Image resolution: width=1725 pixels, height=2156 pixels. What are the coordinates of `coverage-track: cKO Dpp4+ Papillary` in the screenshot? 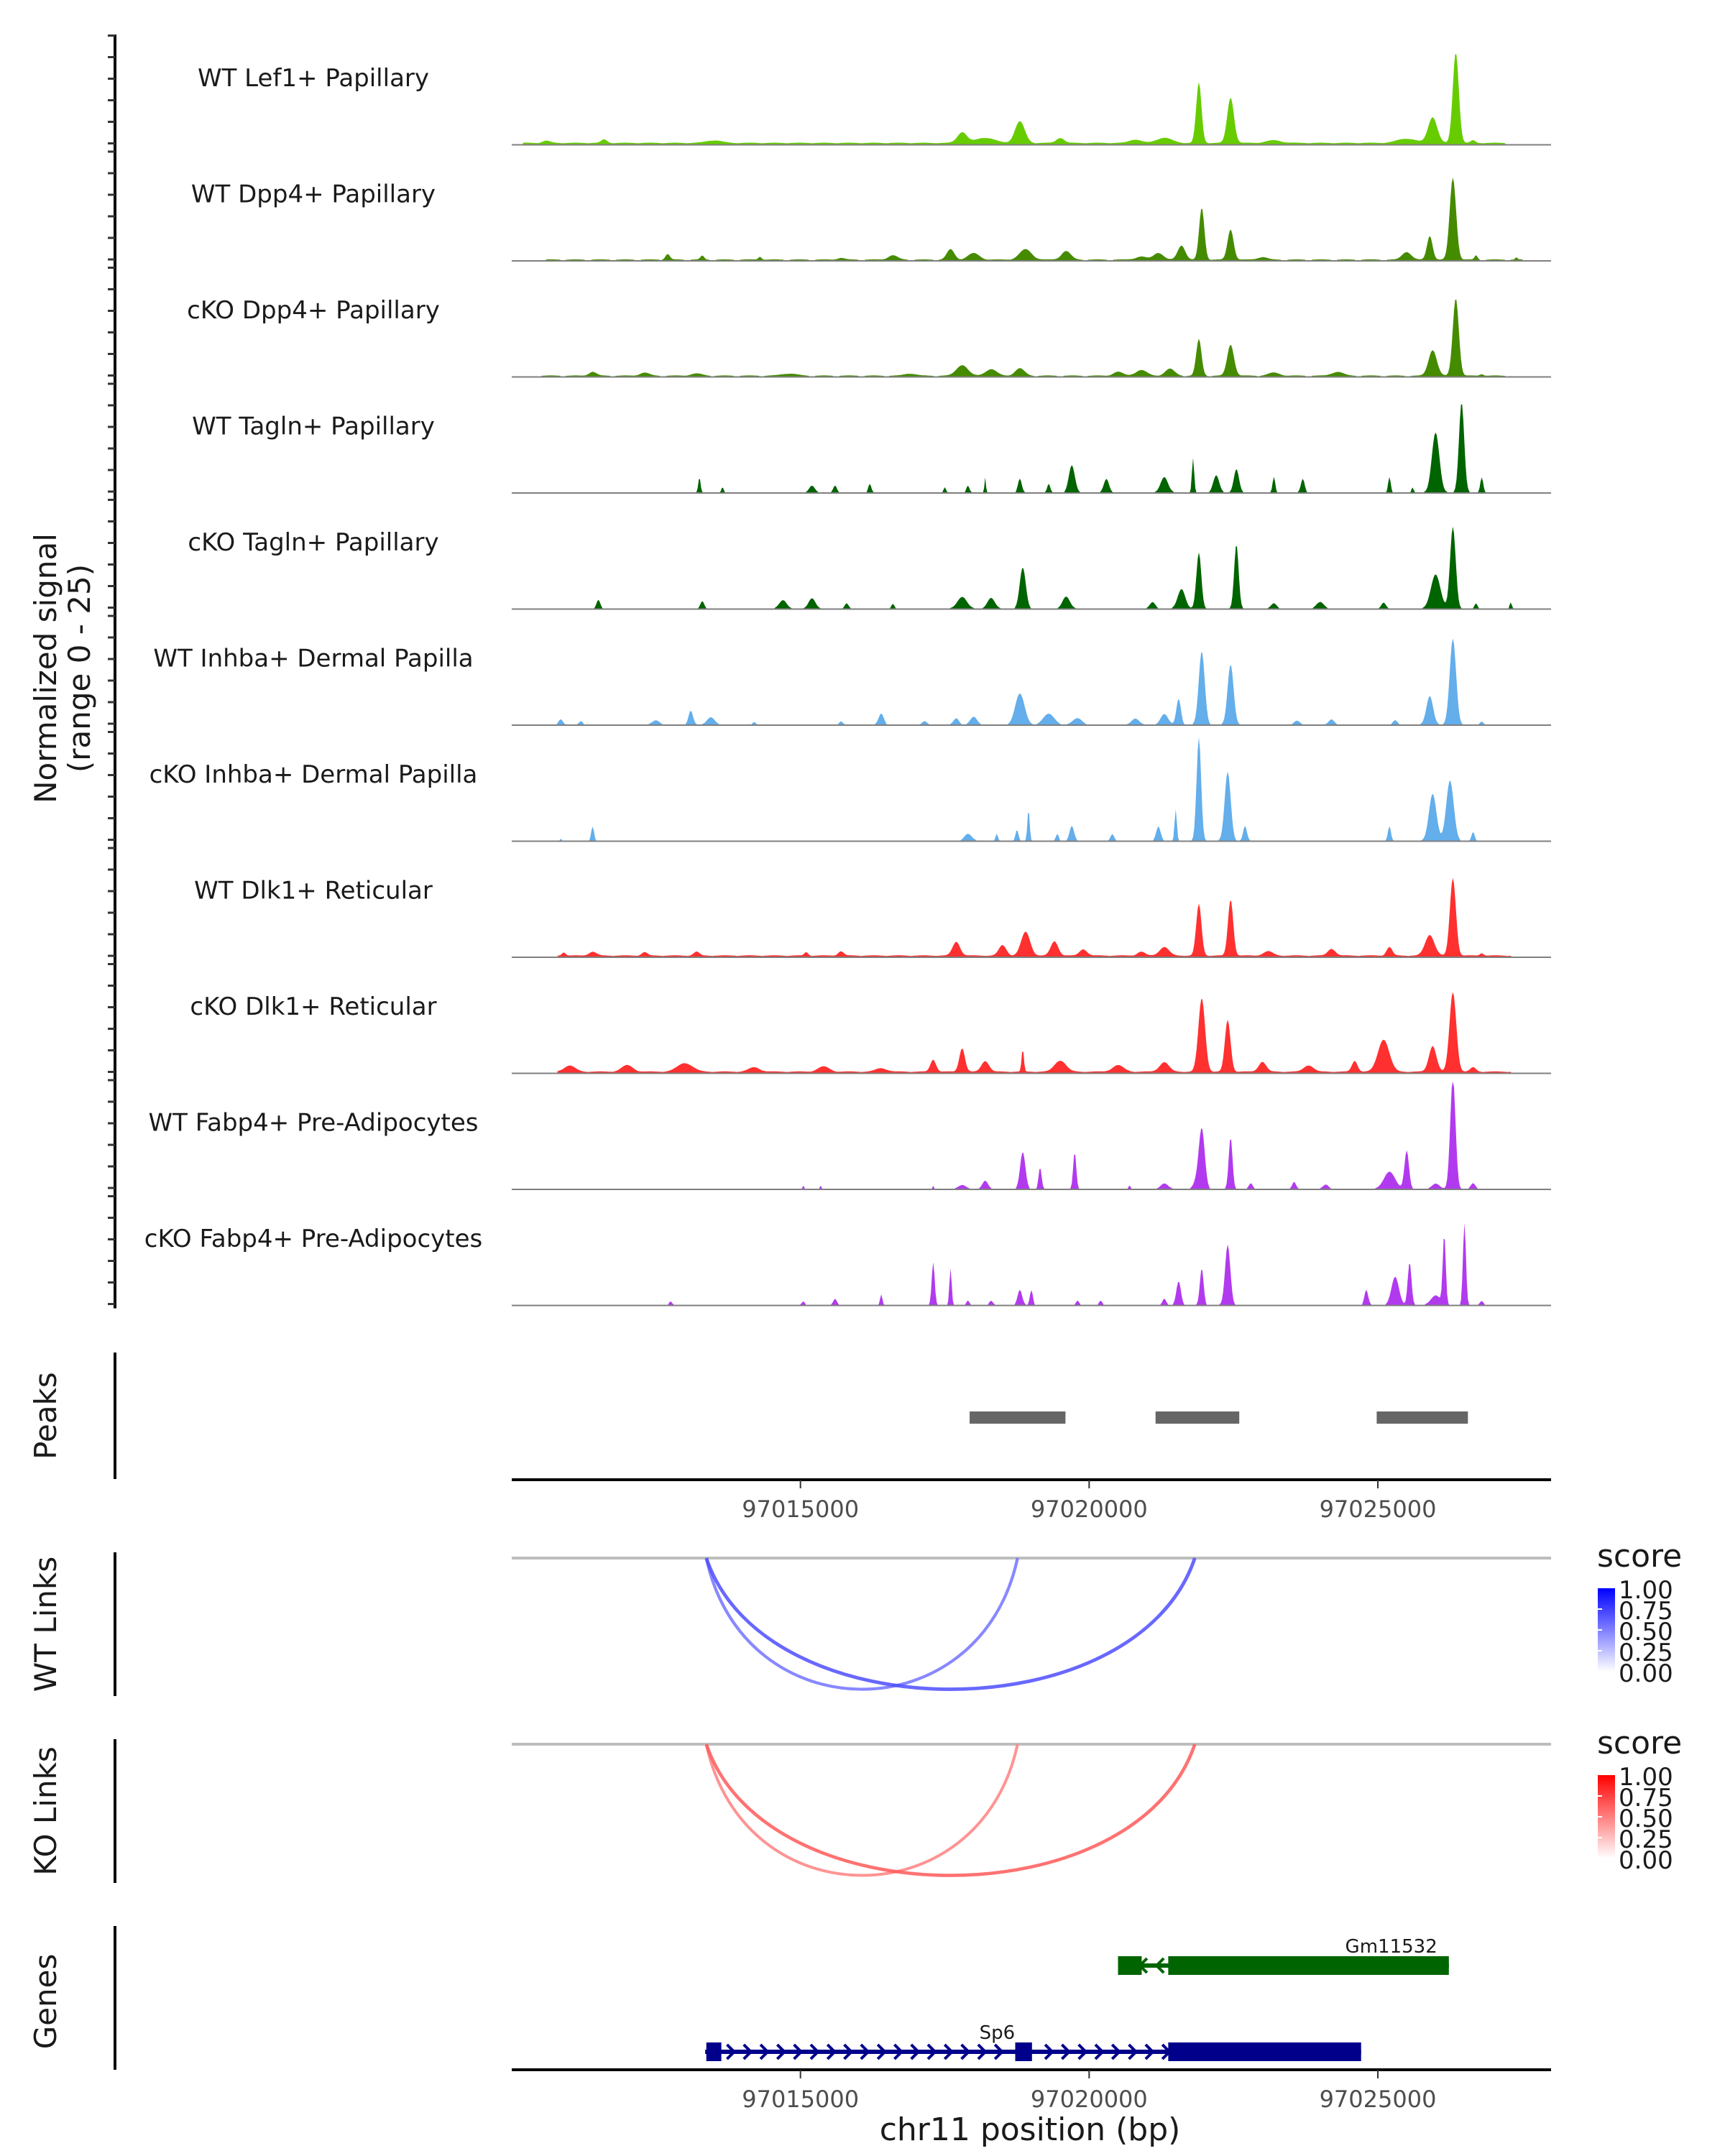 It's located at (869, 337).